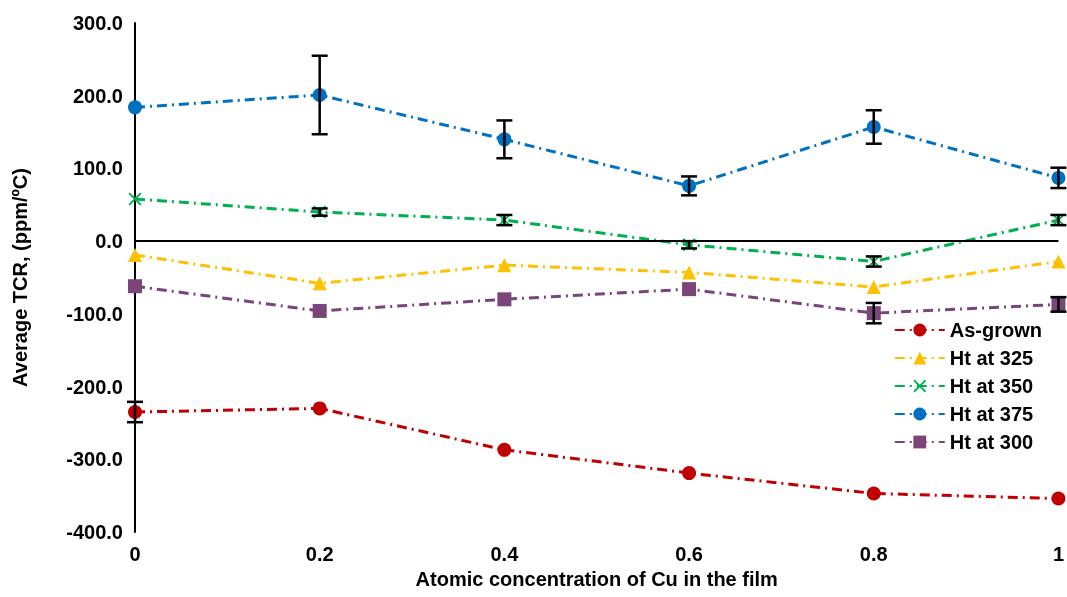  Describe the element at coordinates (109, 241) in the screenshot. I see `y-tick-label: 0.0` at that location.